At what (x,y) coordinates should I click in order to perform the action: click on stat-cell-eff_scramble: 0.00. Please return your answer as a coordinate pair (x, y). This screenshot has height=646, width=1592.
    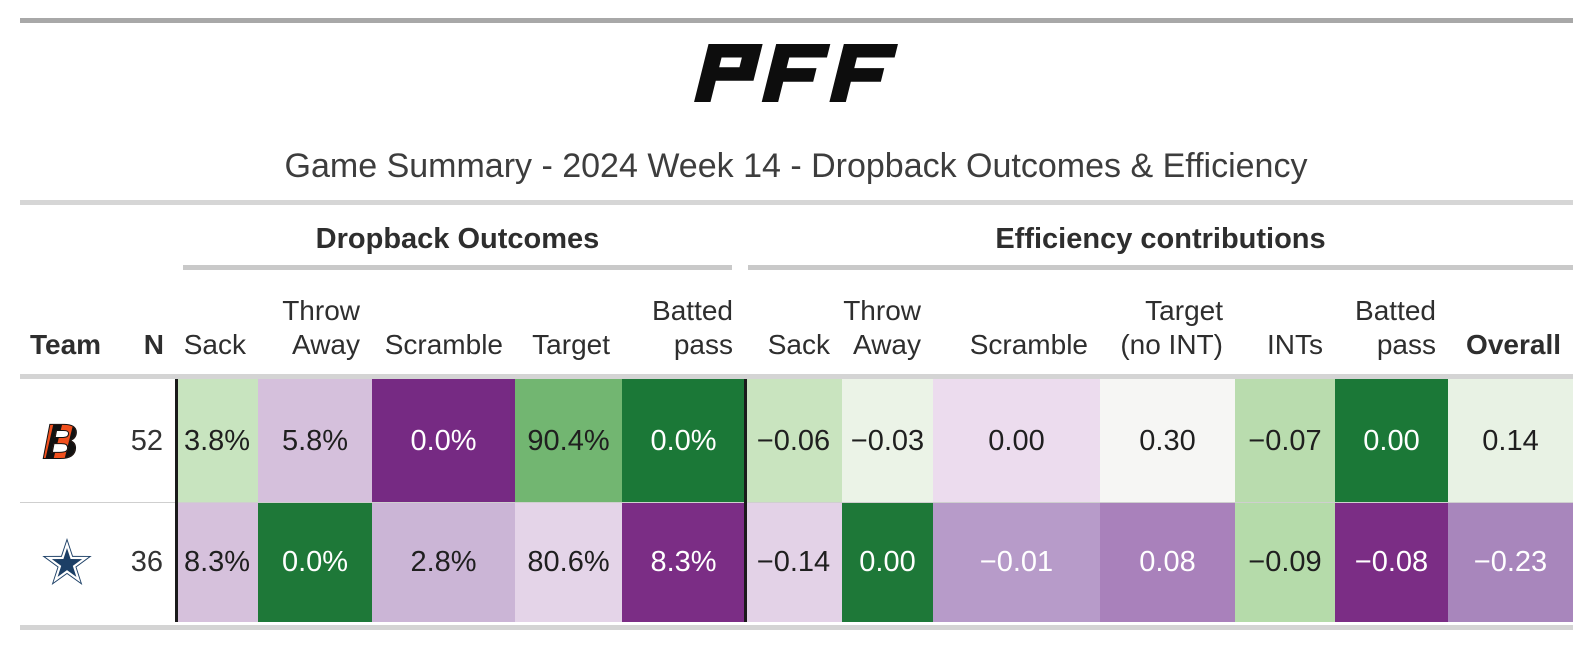
    Looking at the image, I should click on (1016, 441).